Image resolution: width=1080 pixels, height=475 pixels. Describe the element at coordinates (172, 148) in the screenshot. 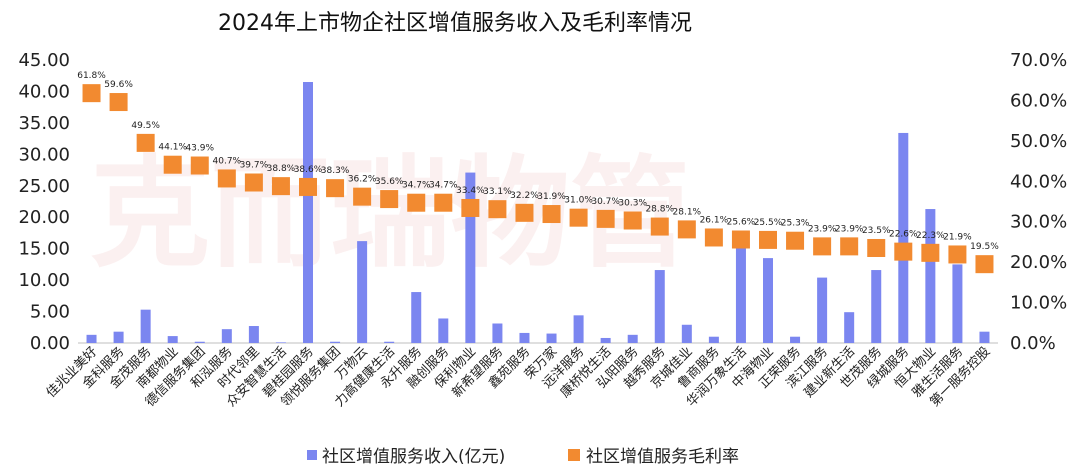

I see `margin-data-label: 44.1%` at that location.